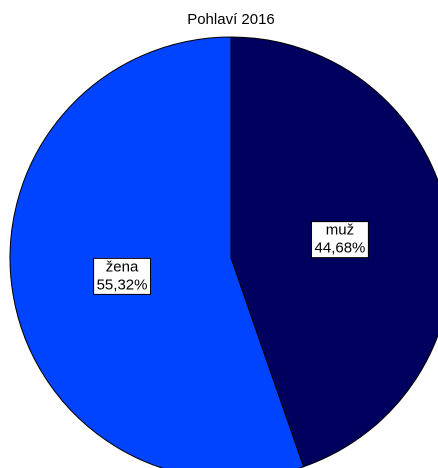 The image size is (438, 468). Describe the element at coordinates (122, 284) in the screenshot. I see `slice-value: 55,32%` at that location.